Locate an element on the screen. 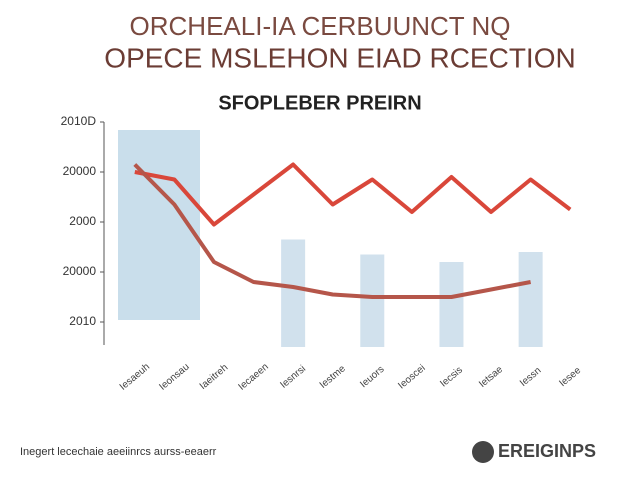 Image resolution: width=640 pixels, height=485 pixels. x-tick-label: Iestme is located at coordinates (333, 377).